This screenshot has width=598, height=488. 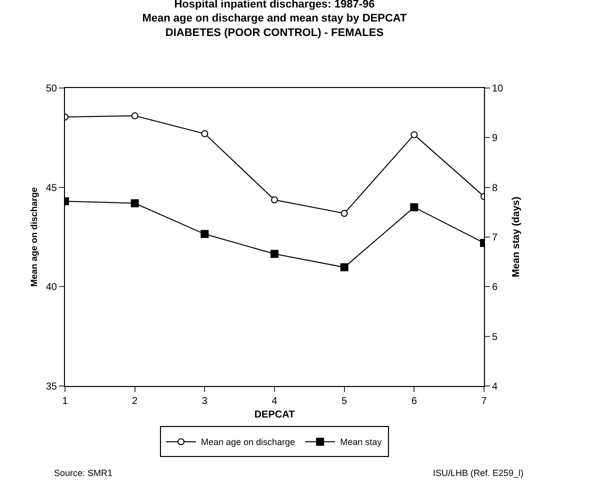 What do you see at coordinates (498, 89) in the screenshot?
I see `y2-tick-label: 10` at bounding box center [498, 89].